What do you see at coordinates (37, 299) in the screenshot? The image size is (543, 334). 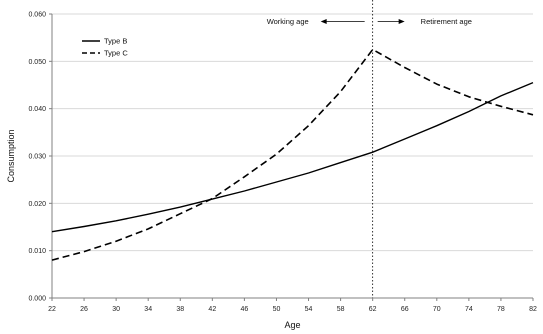 I see `y-tick-label-0: 0.000` at bounding box center [37, 299].